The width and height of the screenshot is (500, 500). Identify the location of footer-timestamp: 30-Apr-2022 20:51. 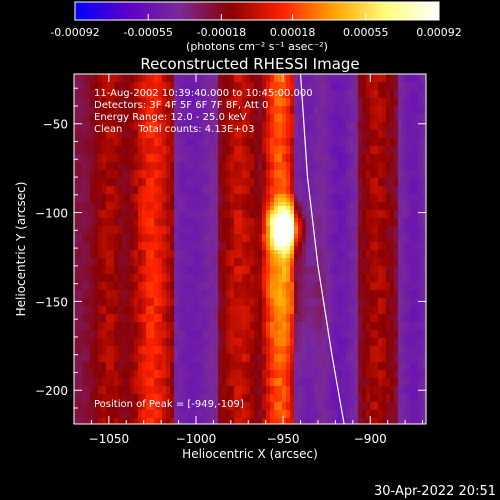
(435, 491).